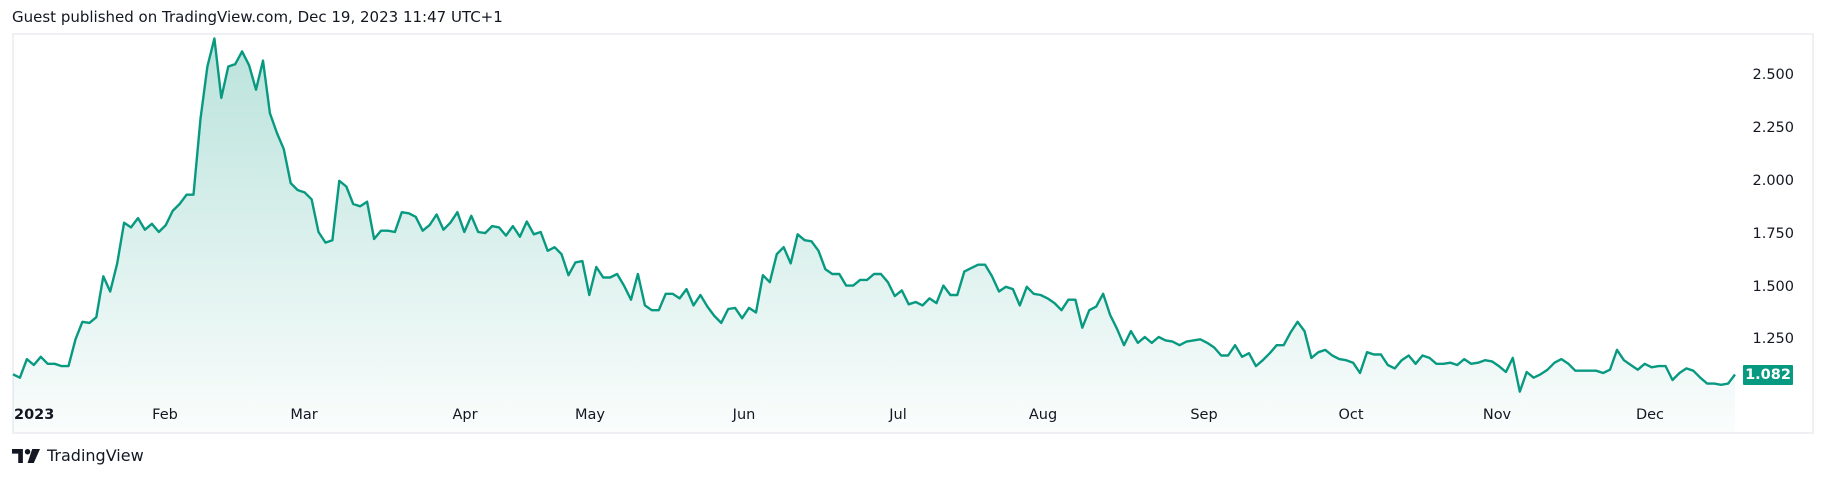 This screenshot has height=478, width=1828. What do you see at coordinates (1497, 415) in the screenshot?
I see `x-tick-nov: Nov` at bounding box center [1497, 415].